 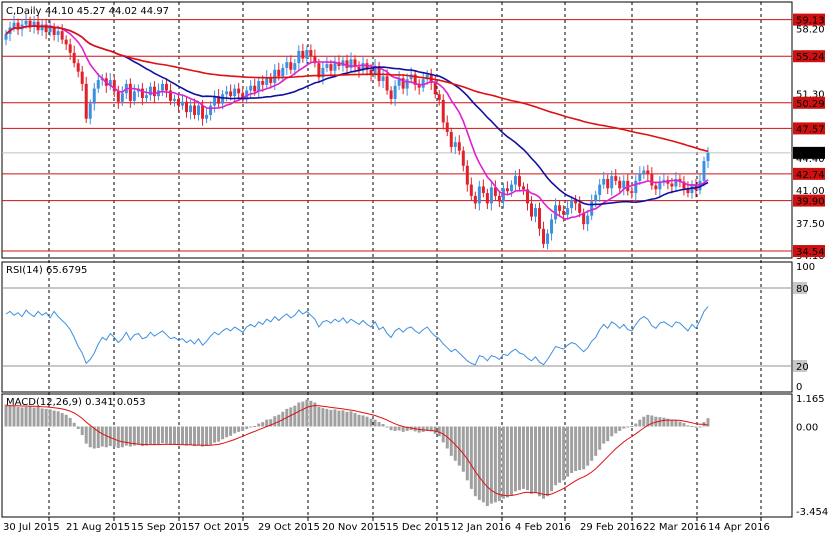 I want to click on time-tick-label: 29 Oct 2015, so click(x=289, y=527).